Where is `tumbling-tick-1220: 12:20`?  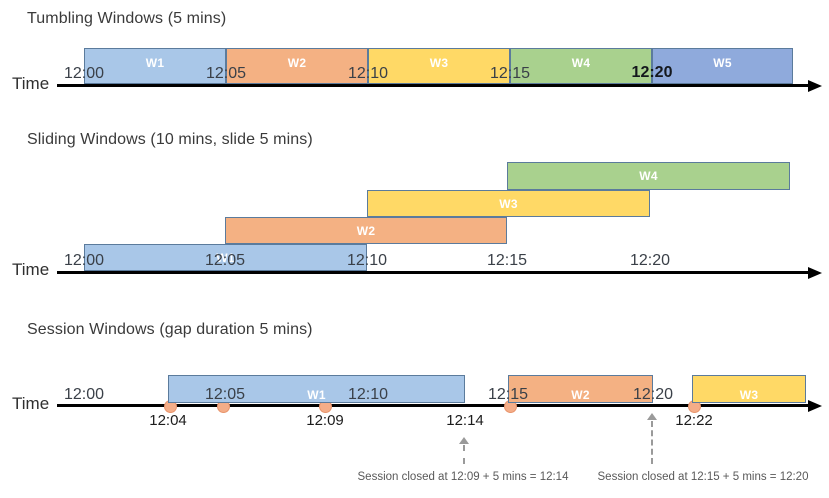
tumbling-tick-1220: 12:20 is located at coordinates (652, 72).